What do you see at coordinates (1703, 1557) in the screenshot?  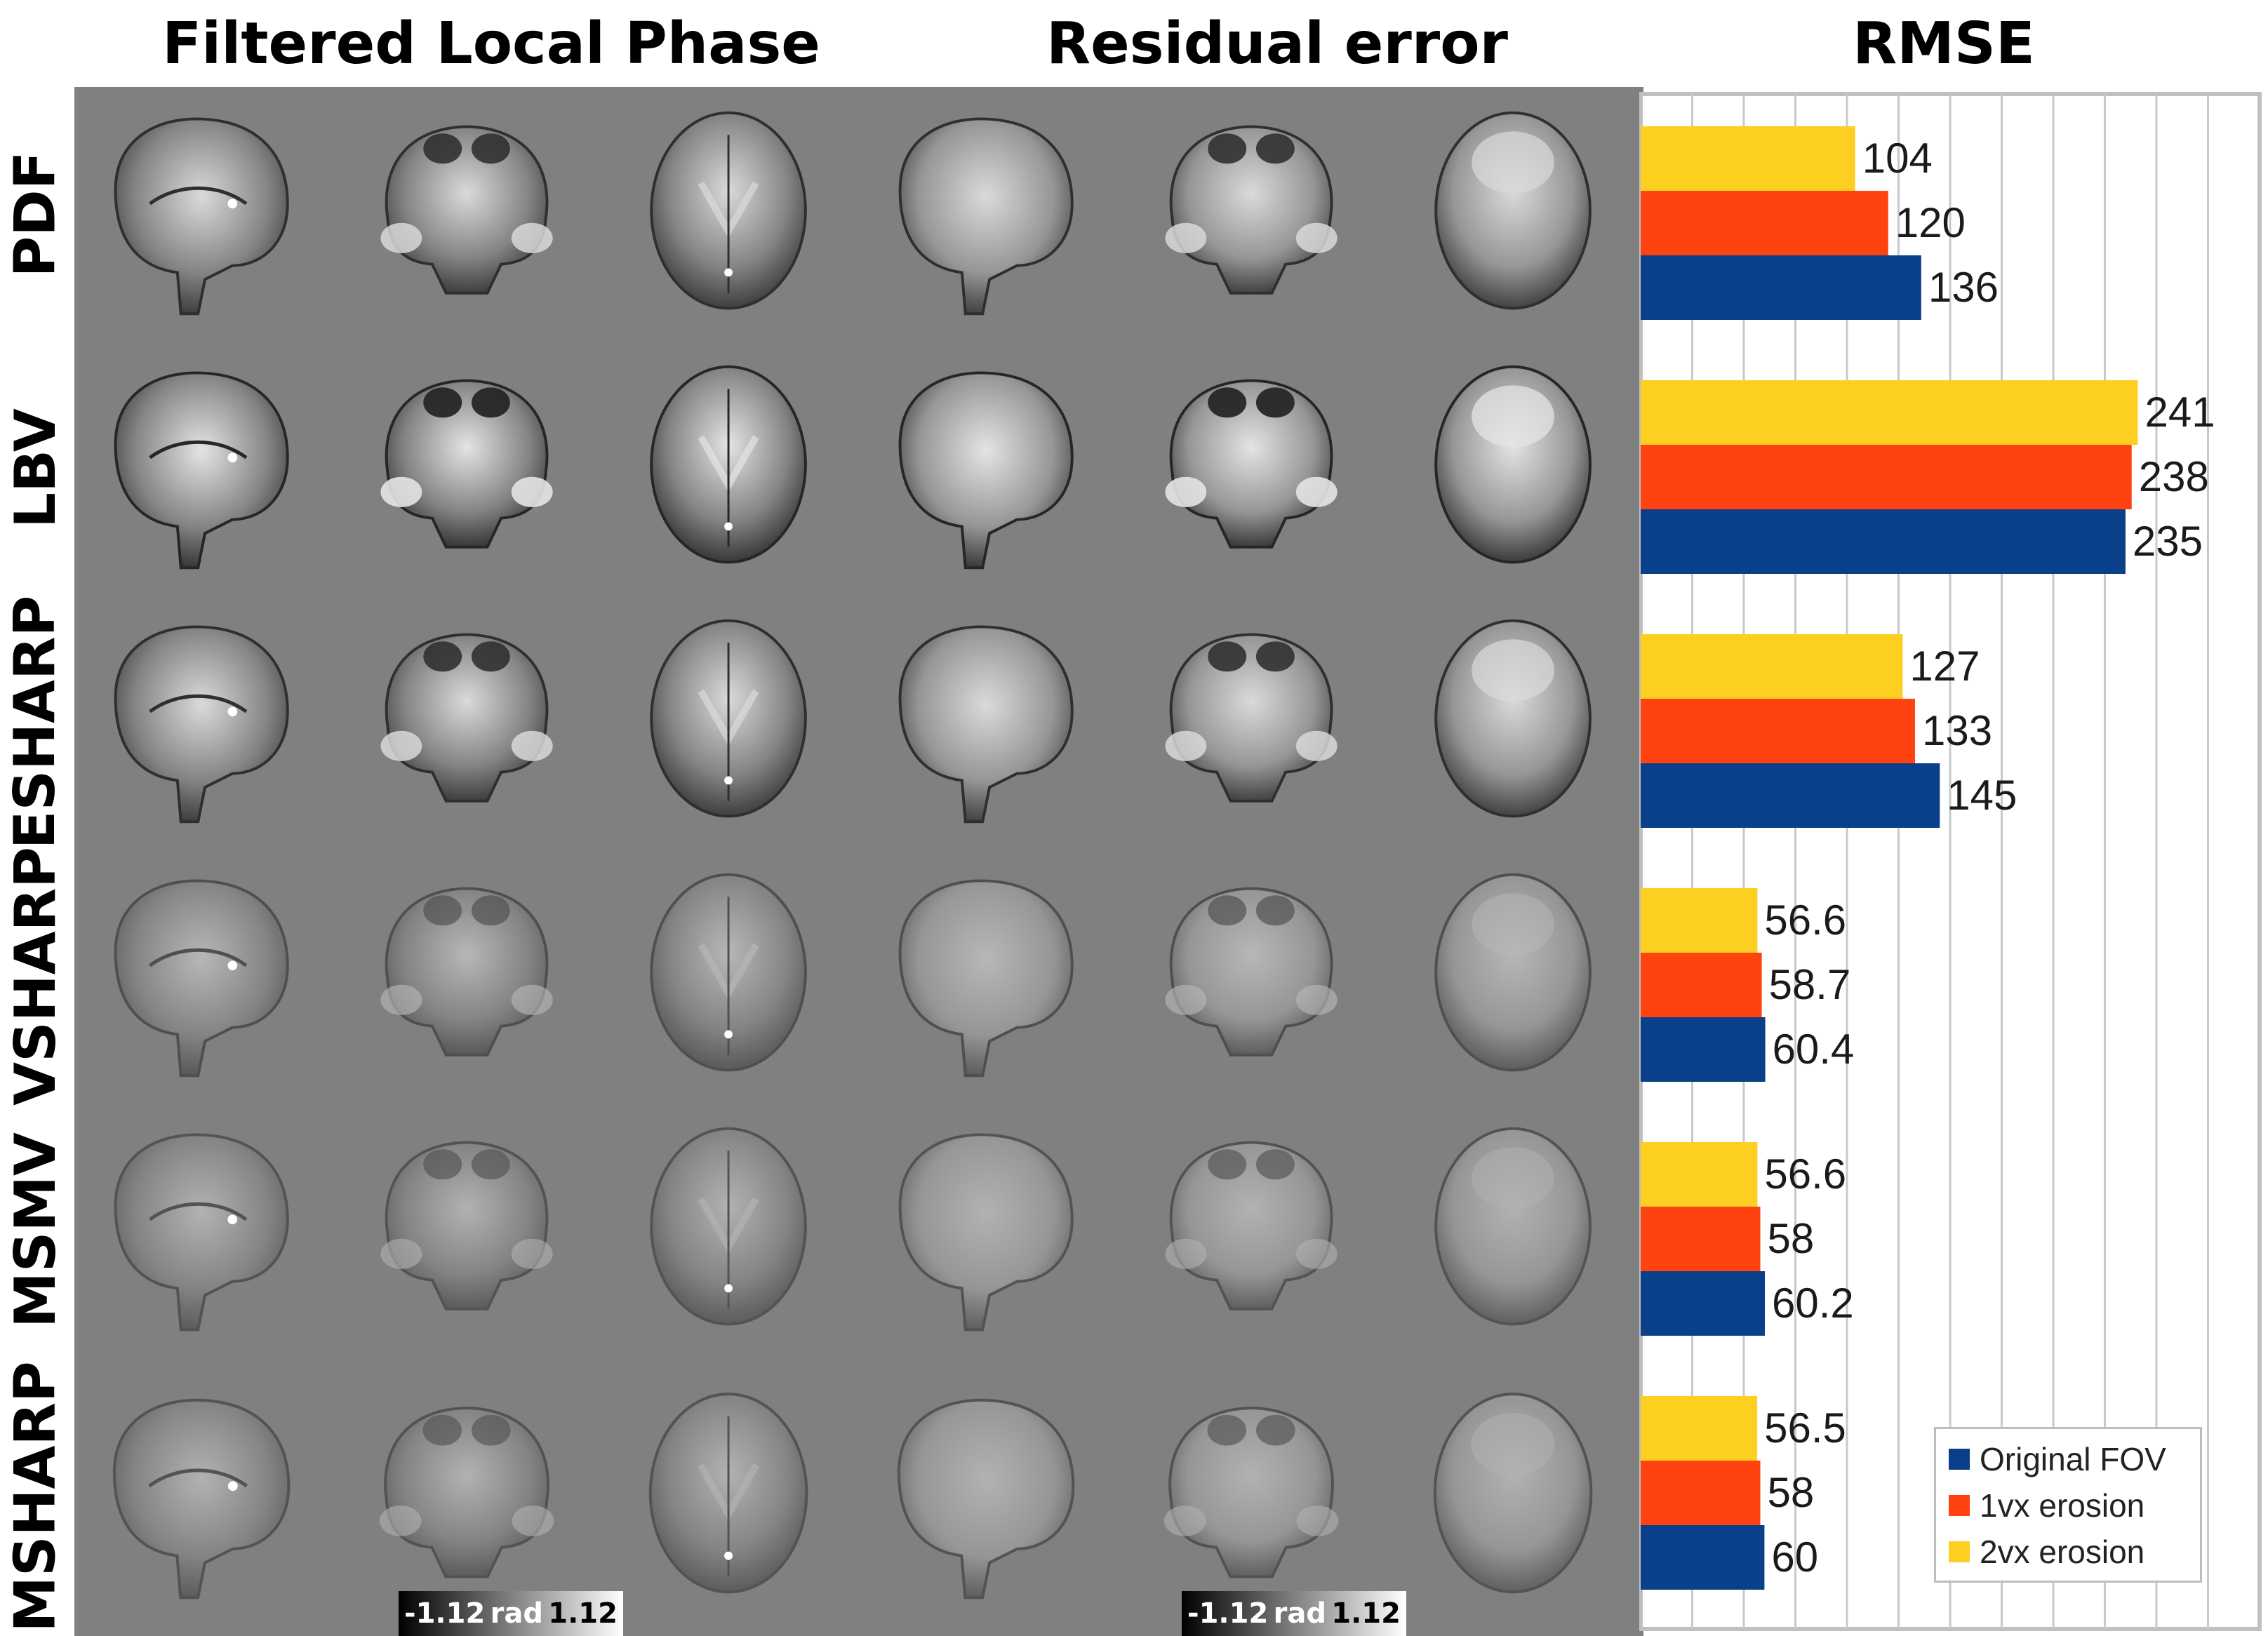 I see `bar-msharp-original-fov` at bounding box center [1703, 1557].